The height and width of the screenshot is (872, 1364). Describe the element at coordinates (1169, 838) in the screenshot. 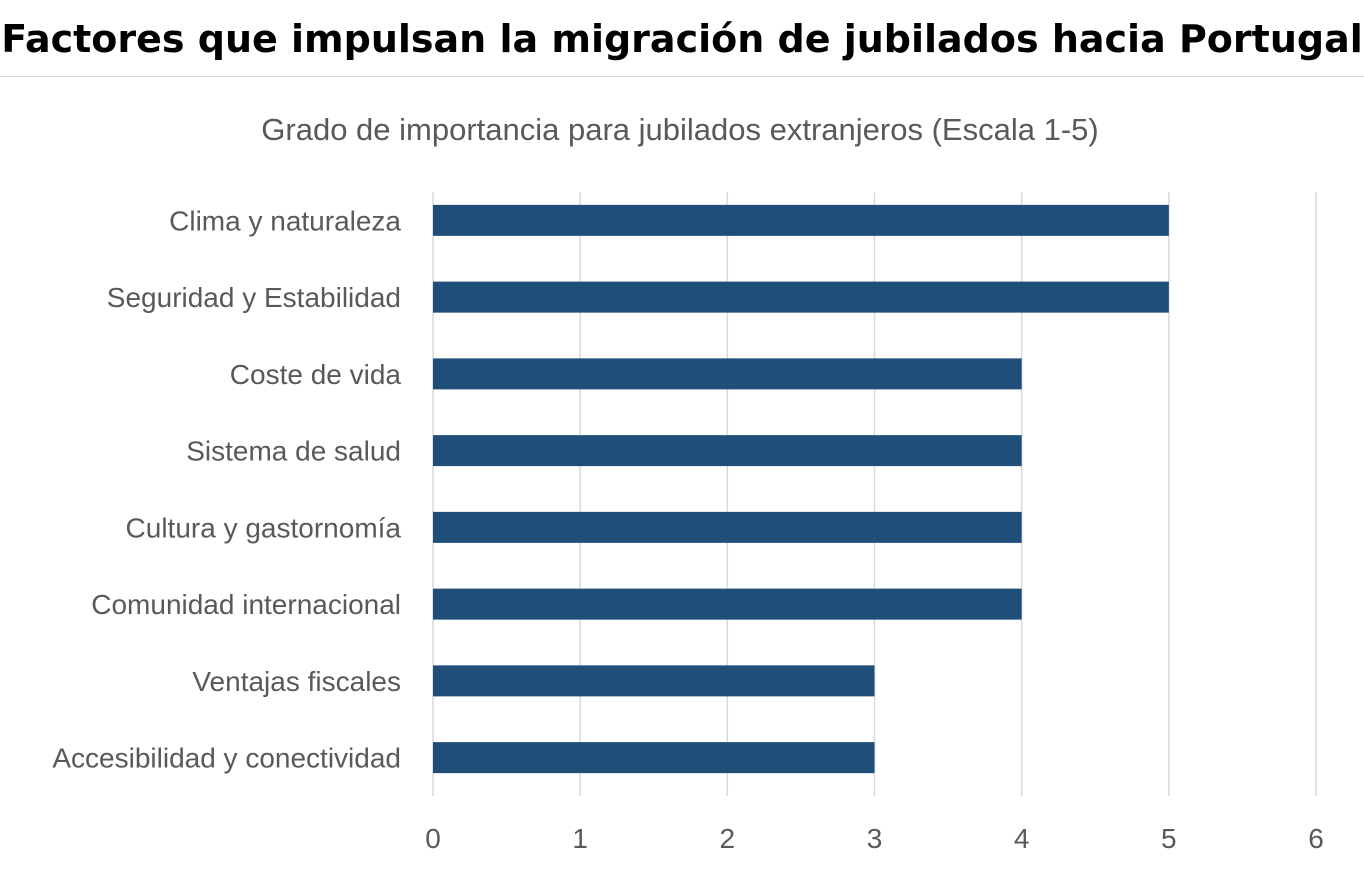

I see `x-tick-label: 5` at that location.